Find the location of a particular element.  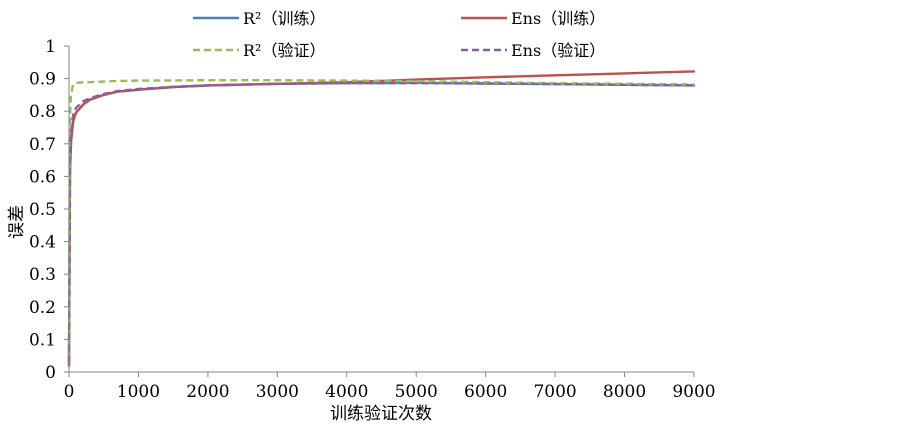

legend-item-3: R²（验证） is located at coordinates (259, 50).